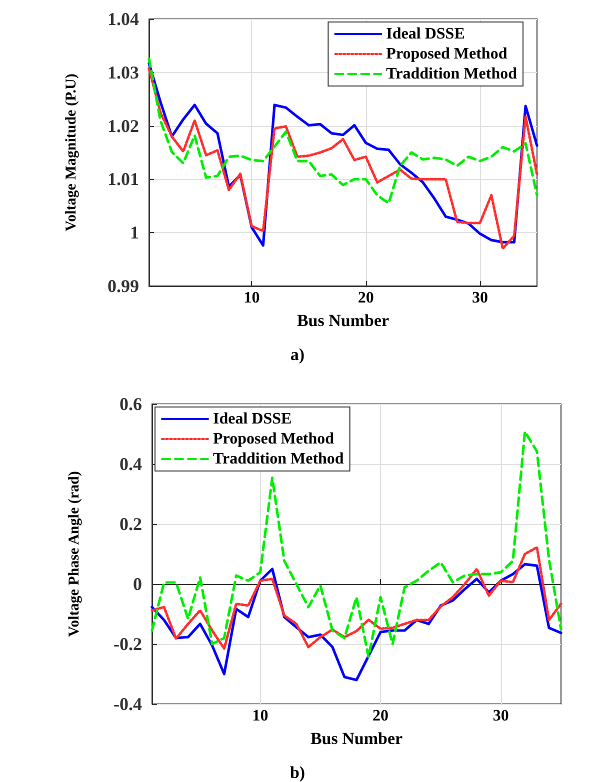  What do you see at coordinates (128, 704) in the screenshot?
I see `y-tick-label: -0.4` at bounding box center [128, 704].